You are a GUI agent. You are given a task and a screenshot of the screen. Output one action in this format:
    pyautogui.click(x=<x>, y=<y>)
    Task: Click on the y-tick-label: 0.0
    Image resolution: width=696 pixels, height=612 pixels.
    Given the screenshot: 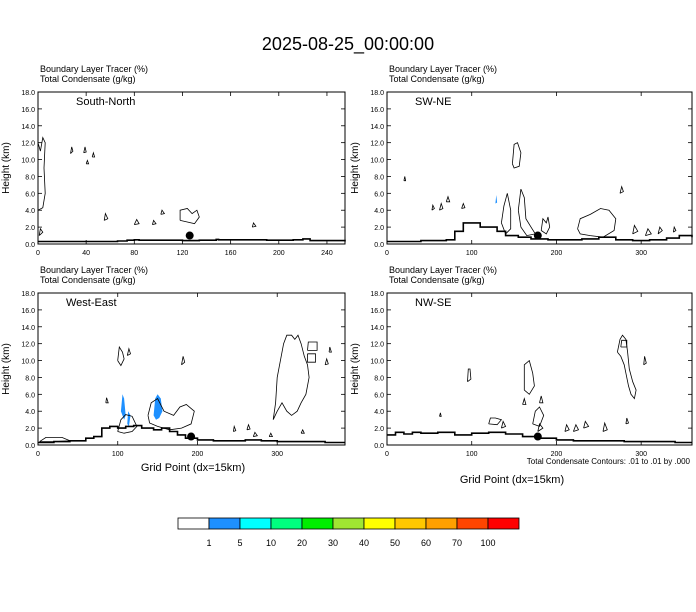 What is the action you would take?
    pyautogui.click(x=379, y=245)
    